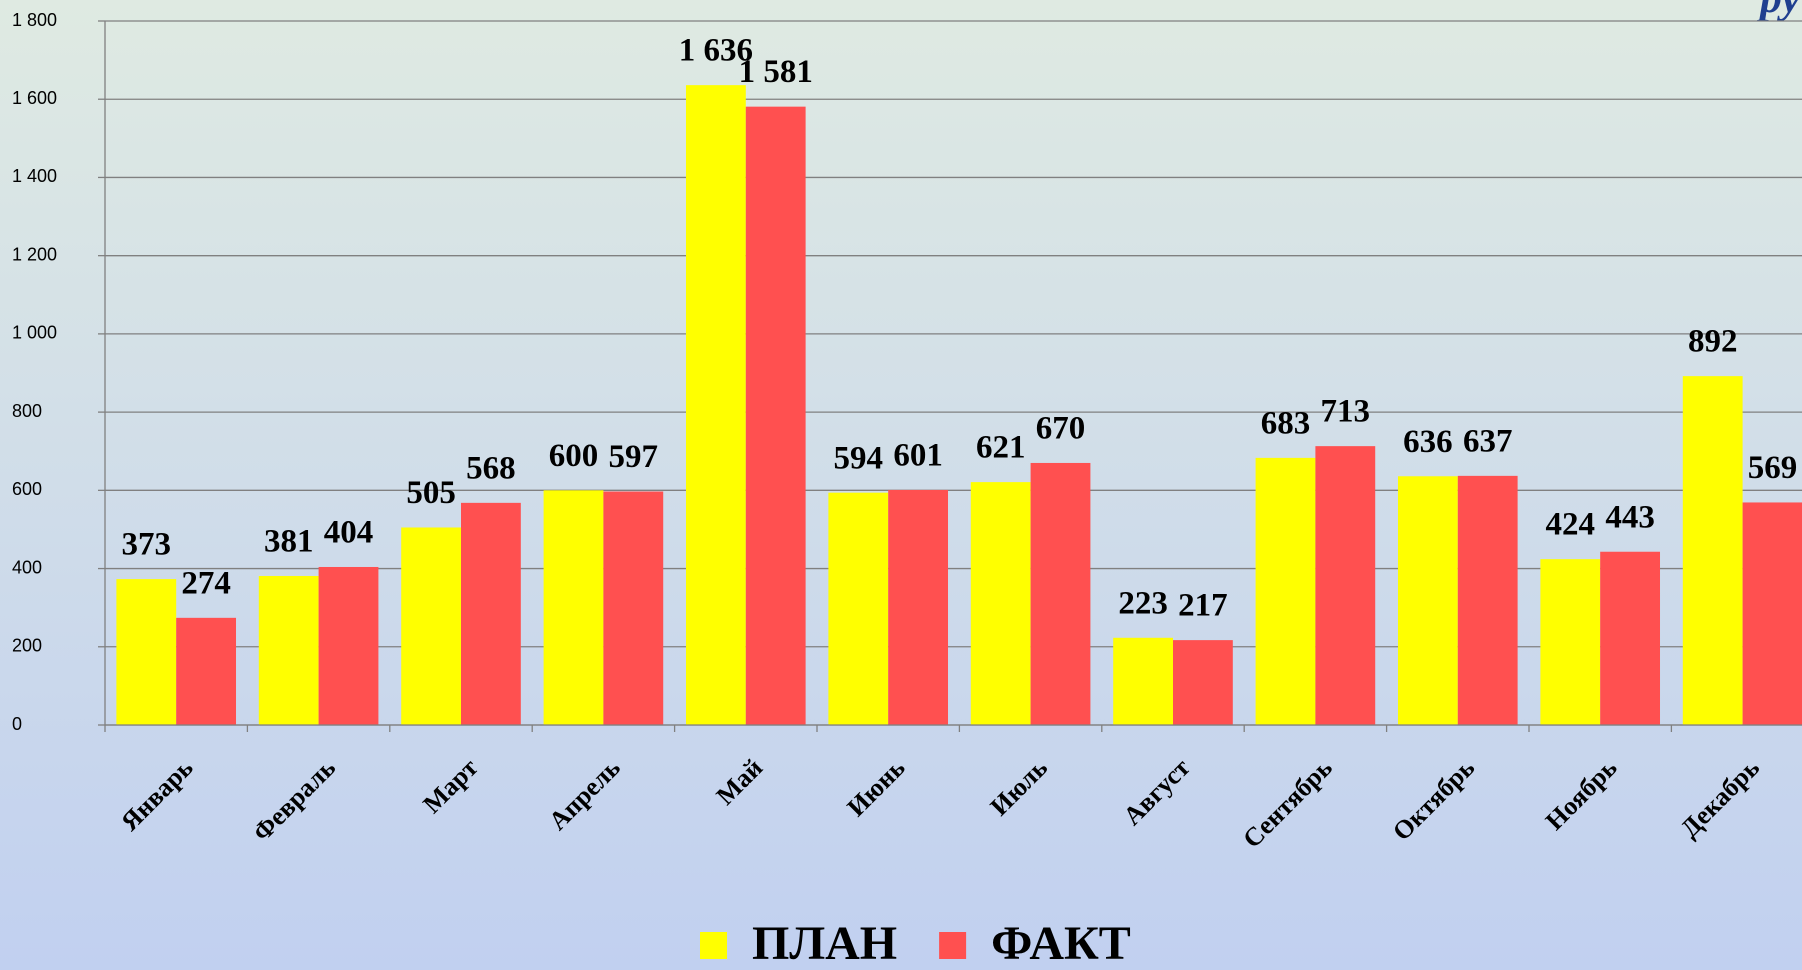 The width and height of the screenshot is (1802, 970). What do you see at coordinates (1773, 468) in the screenshot?
I see `data-label: 569` at bounding box center [1773, 468].